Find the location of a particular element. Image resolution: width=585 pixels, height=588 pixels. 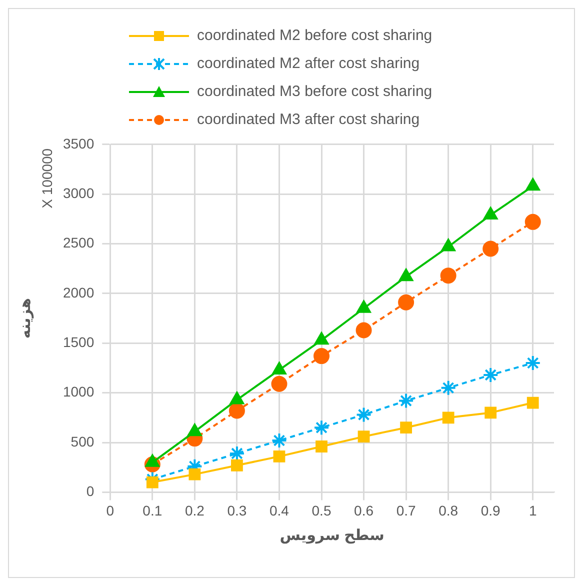

x-tick-label: 0.5 is located at coordinates (322, 510).